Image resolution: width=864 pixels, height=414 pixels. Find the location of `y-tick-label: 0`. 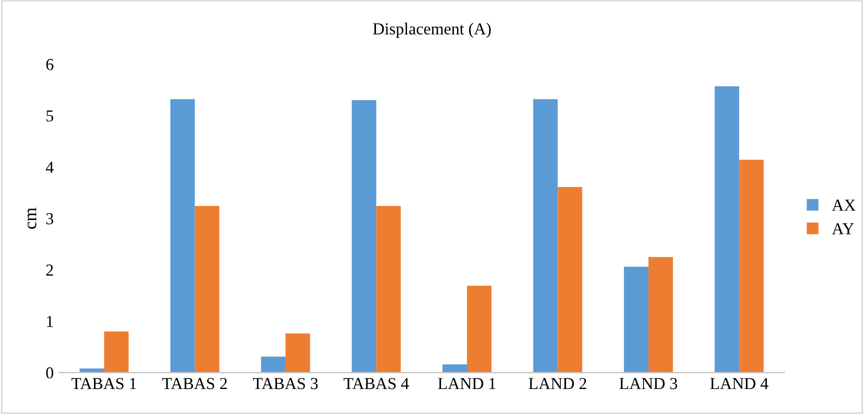

y-tick-label: 0 is located at coordinates (50, 373).